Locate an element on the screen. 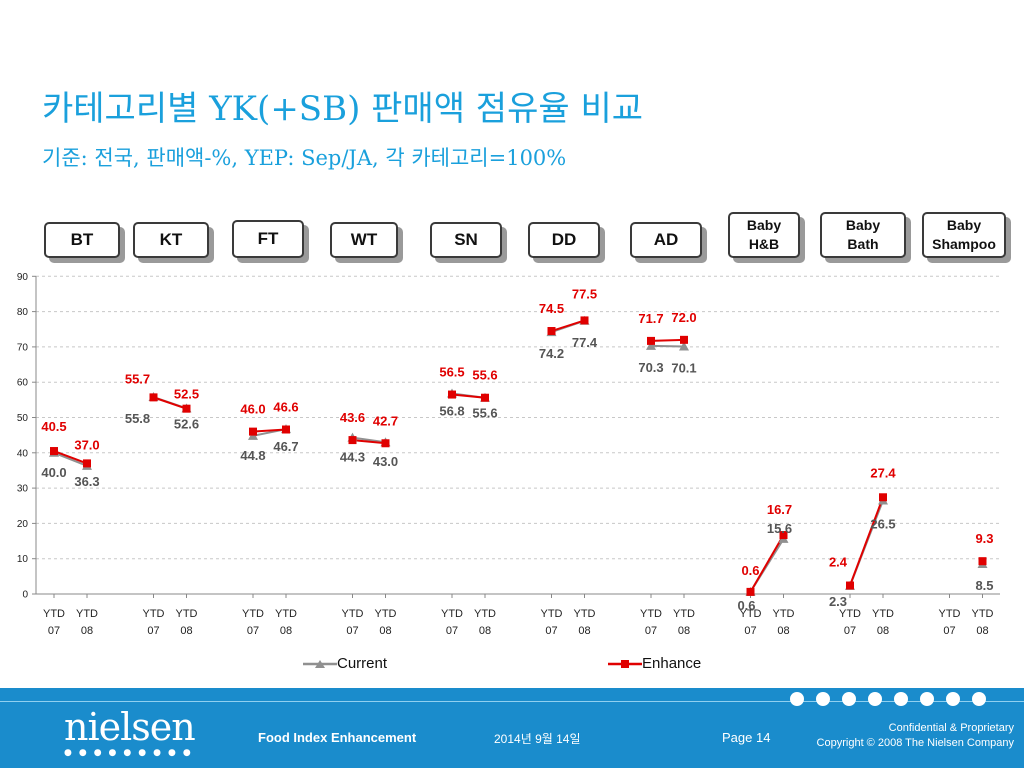 The image size is (1024, 768). current-data-label: 0.6 is located at coordinates (746, 605).